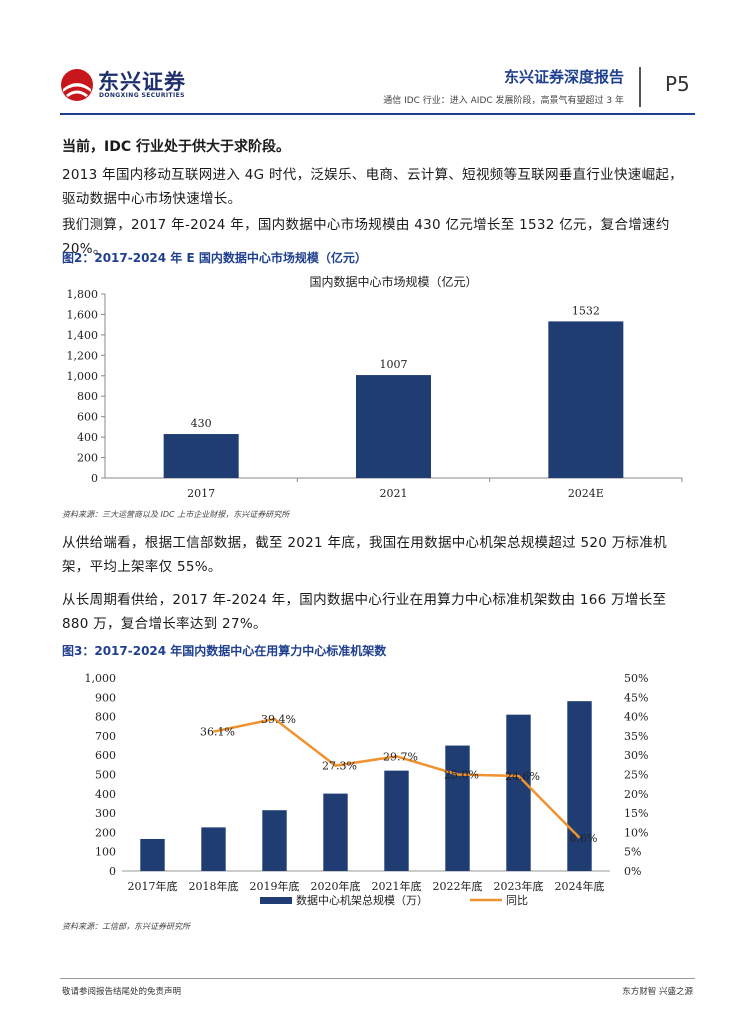  What do you see at coordinates (122, 992) in the screenshot?
I see `footer-disclaimer: 敬请参阅报告结尾处的免责声明` at bounding box center [122, 992].